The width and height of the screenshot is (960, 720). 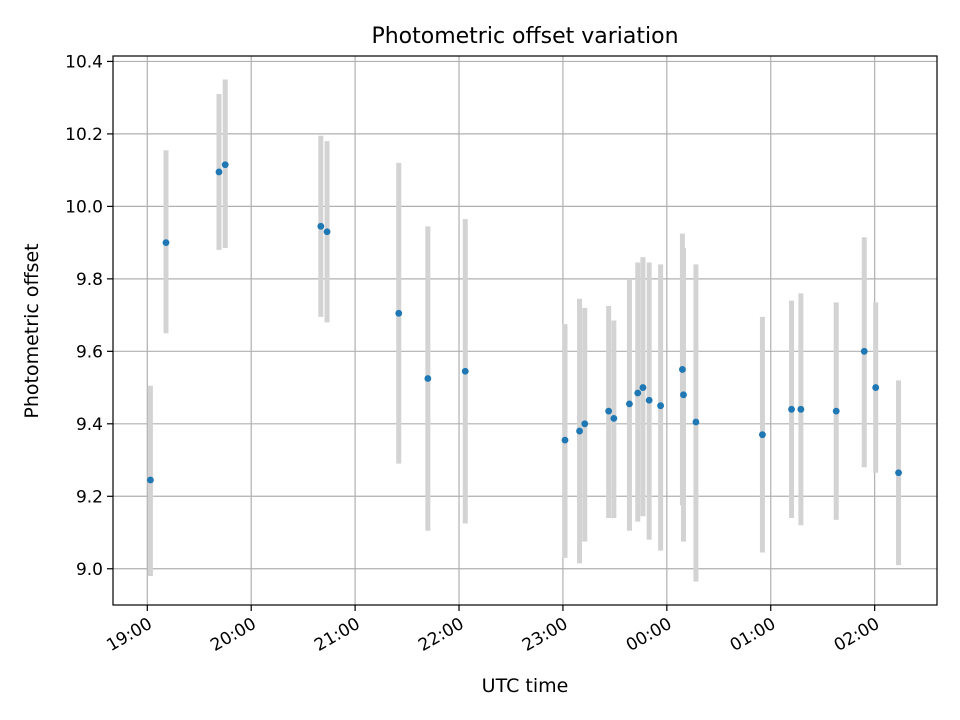 What do you see at coordinates (84, 135) in the screenshot?
I see `y-tick-label: 10.2` at bounding box center [84, 135].